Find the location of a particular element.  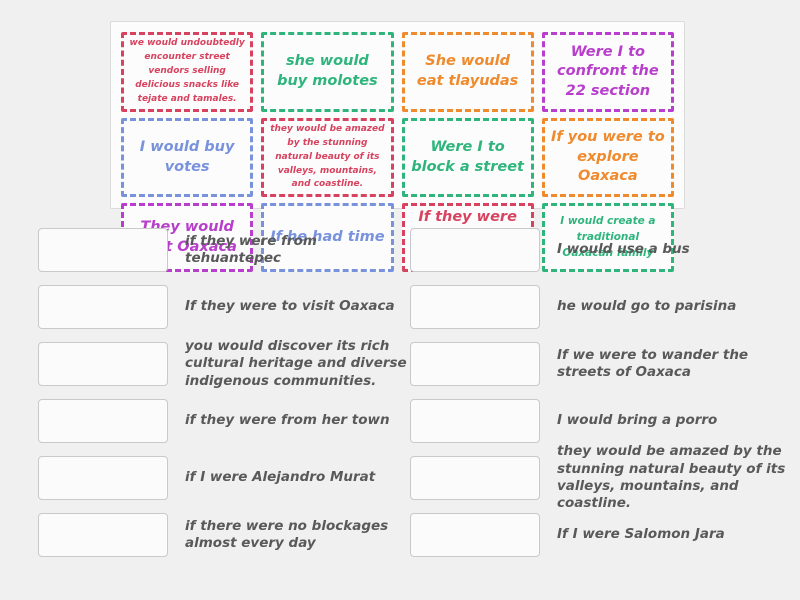

match-item: If they were to visit Oaxaca is located at coordinates (226, 307).